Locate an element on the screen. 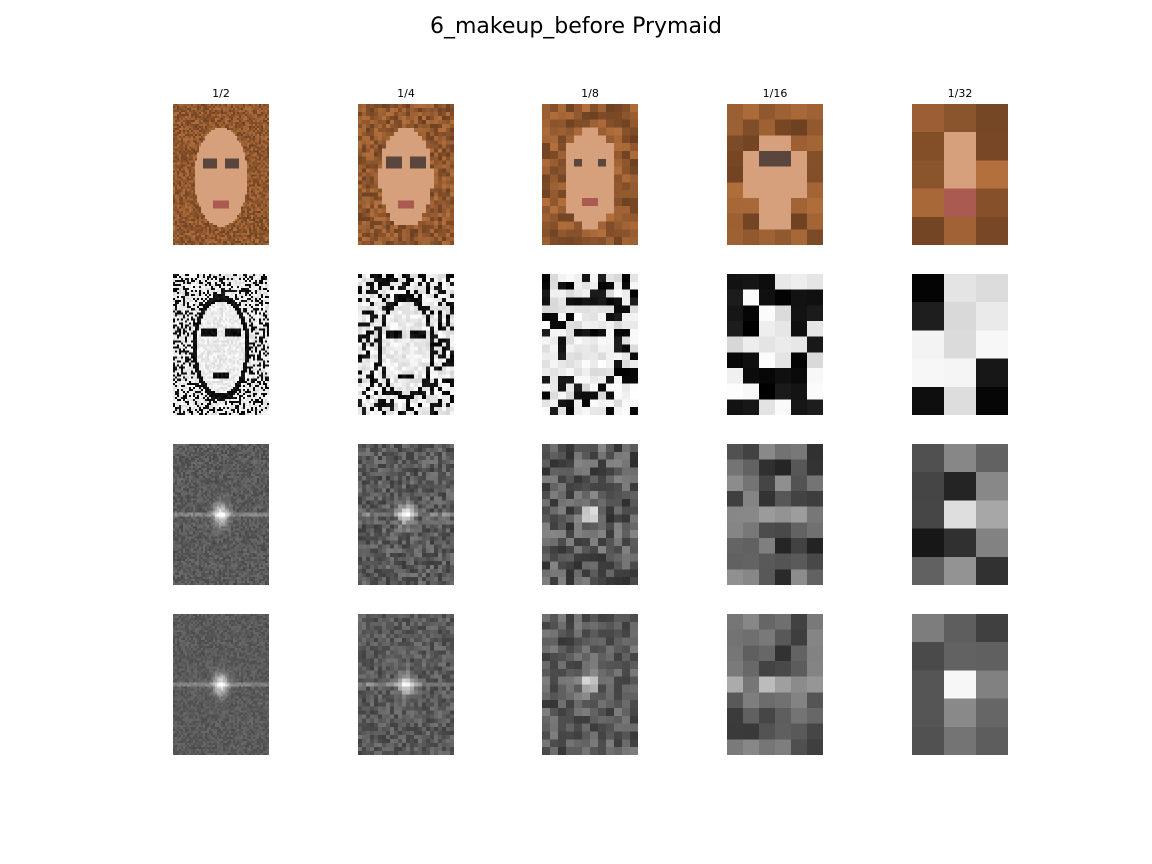  column-title: 1/32 is located at coordinates (960, 93).